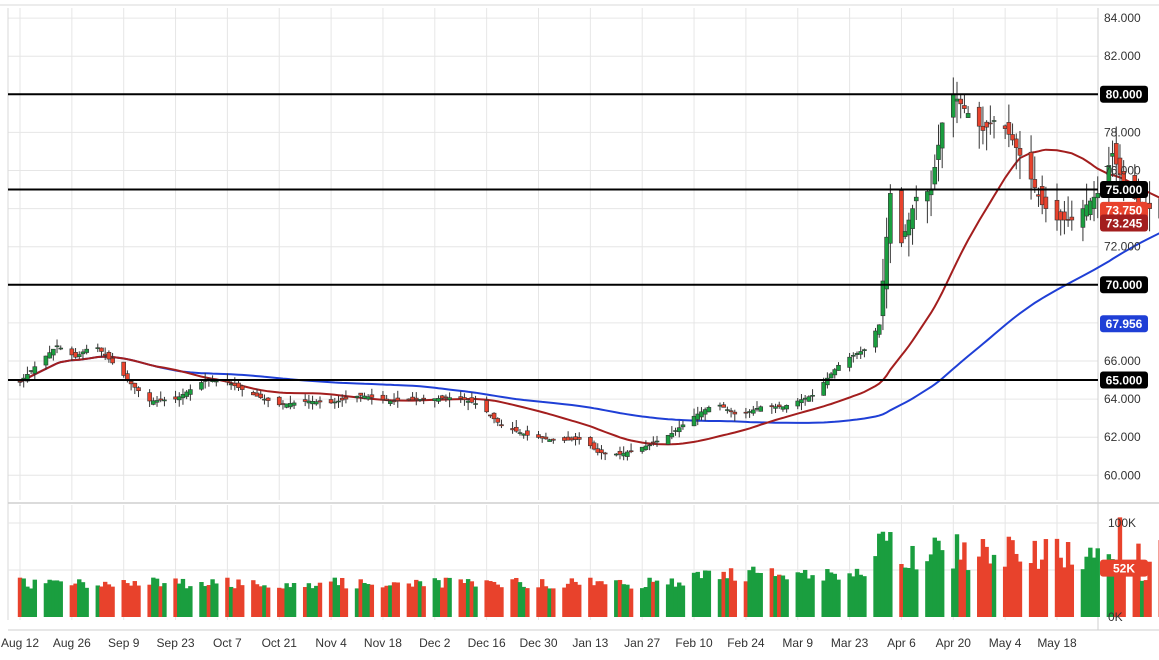 This screenshot has height=660, width=1159. What do you see at coordinates (642, 643) in the screenshot?
I see `time-tick-label: Jan 27` at bounding box center [642, 643].